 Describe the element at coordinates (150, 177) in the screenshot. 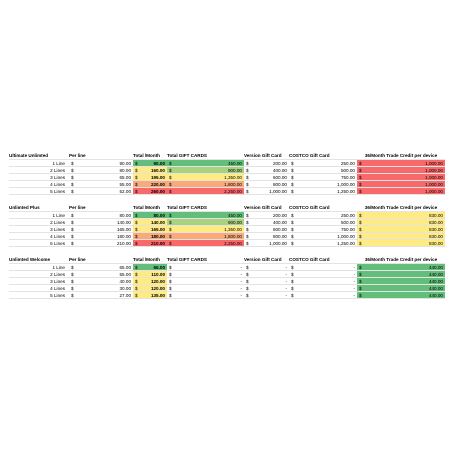

I see `total-month-cell: $195.00` at that location.